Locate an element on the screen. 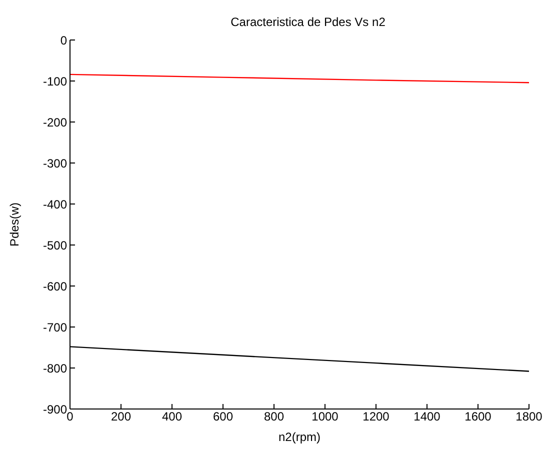 The image size is (559, 459). x-tick-label: 1200 is located at coordinates (376, 417).